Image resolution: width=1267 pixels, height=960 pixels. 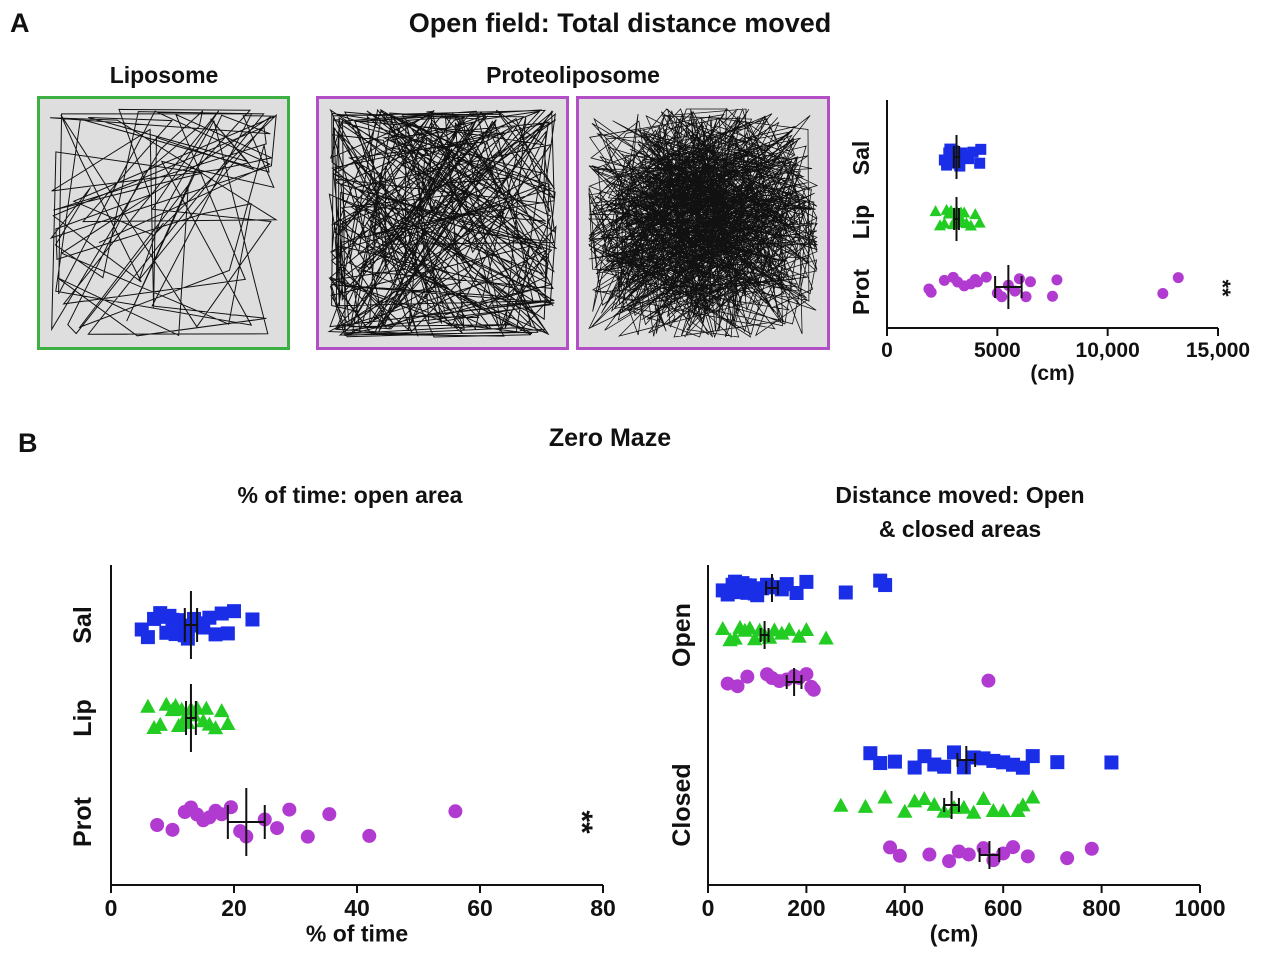 I want to click on panel-b-title: Zero Maze, so click(x=610, y=438).